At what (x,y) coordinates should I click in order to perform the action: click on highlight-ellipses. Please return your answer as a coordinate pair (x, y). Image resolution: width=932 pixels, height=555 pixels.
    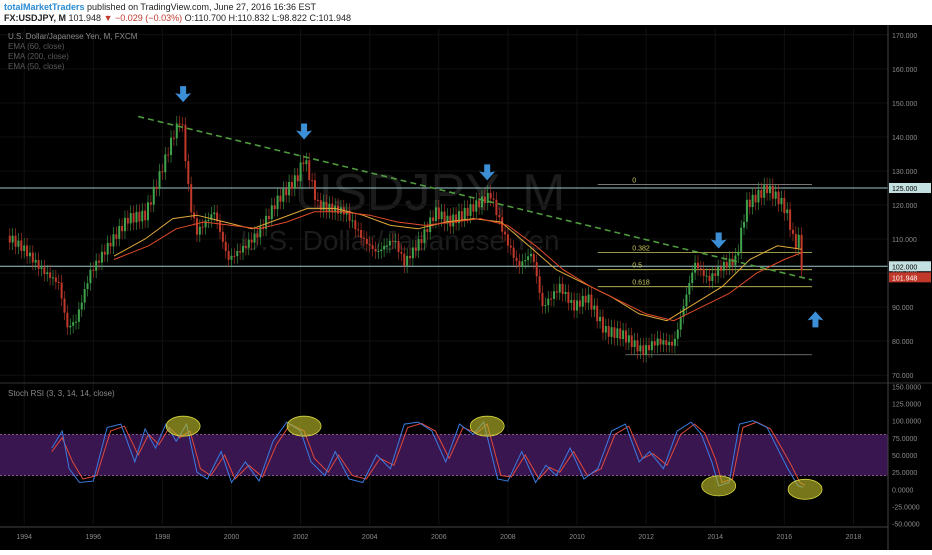
    Looking at the image, I should click on (494, 457).